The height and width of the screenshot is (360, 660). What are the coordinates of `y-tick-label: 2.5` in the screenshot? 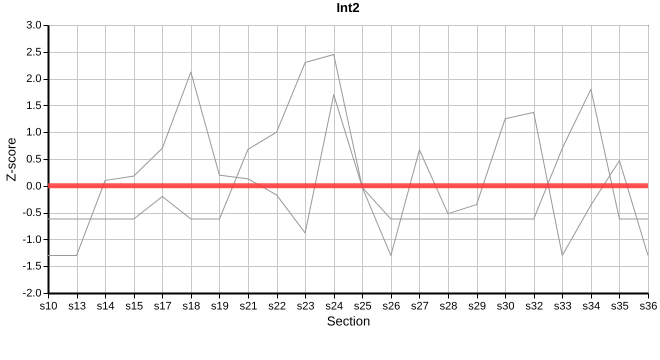 It's located at (34, 52).